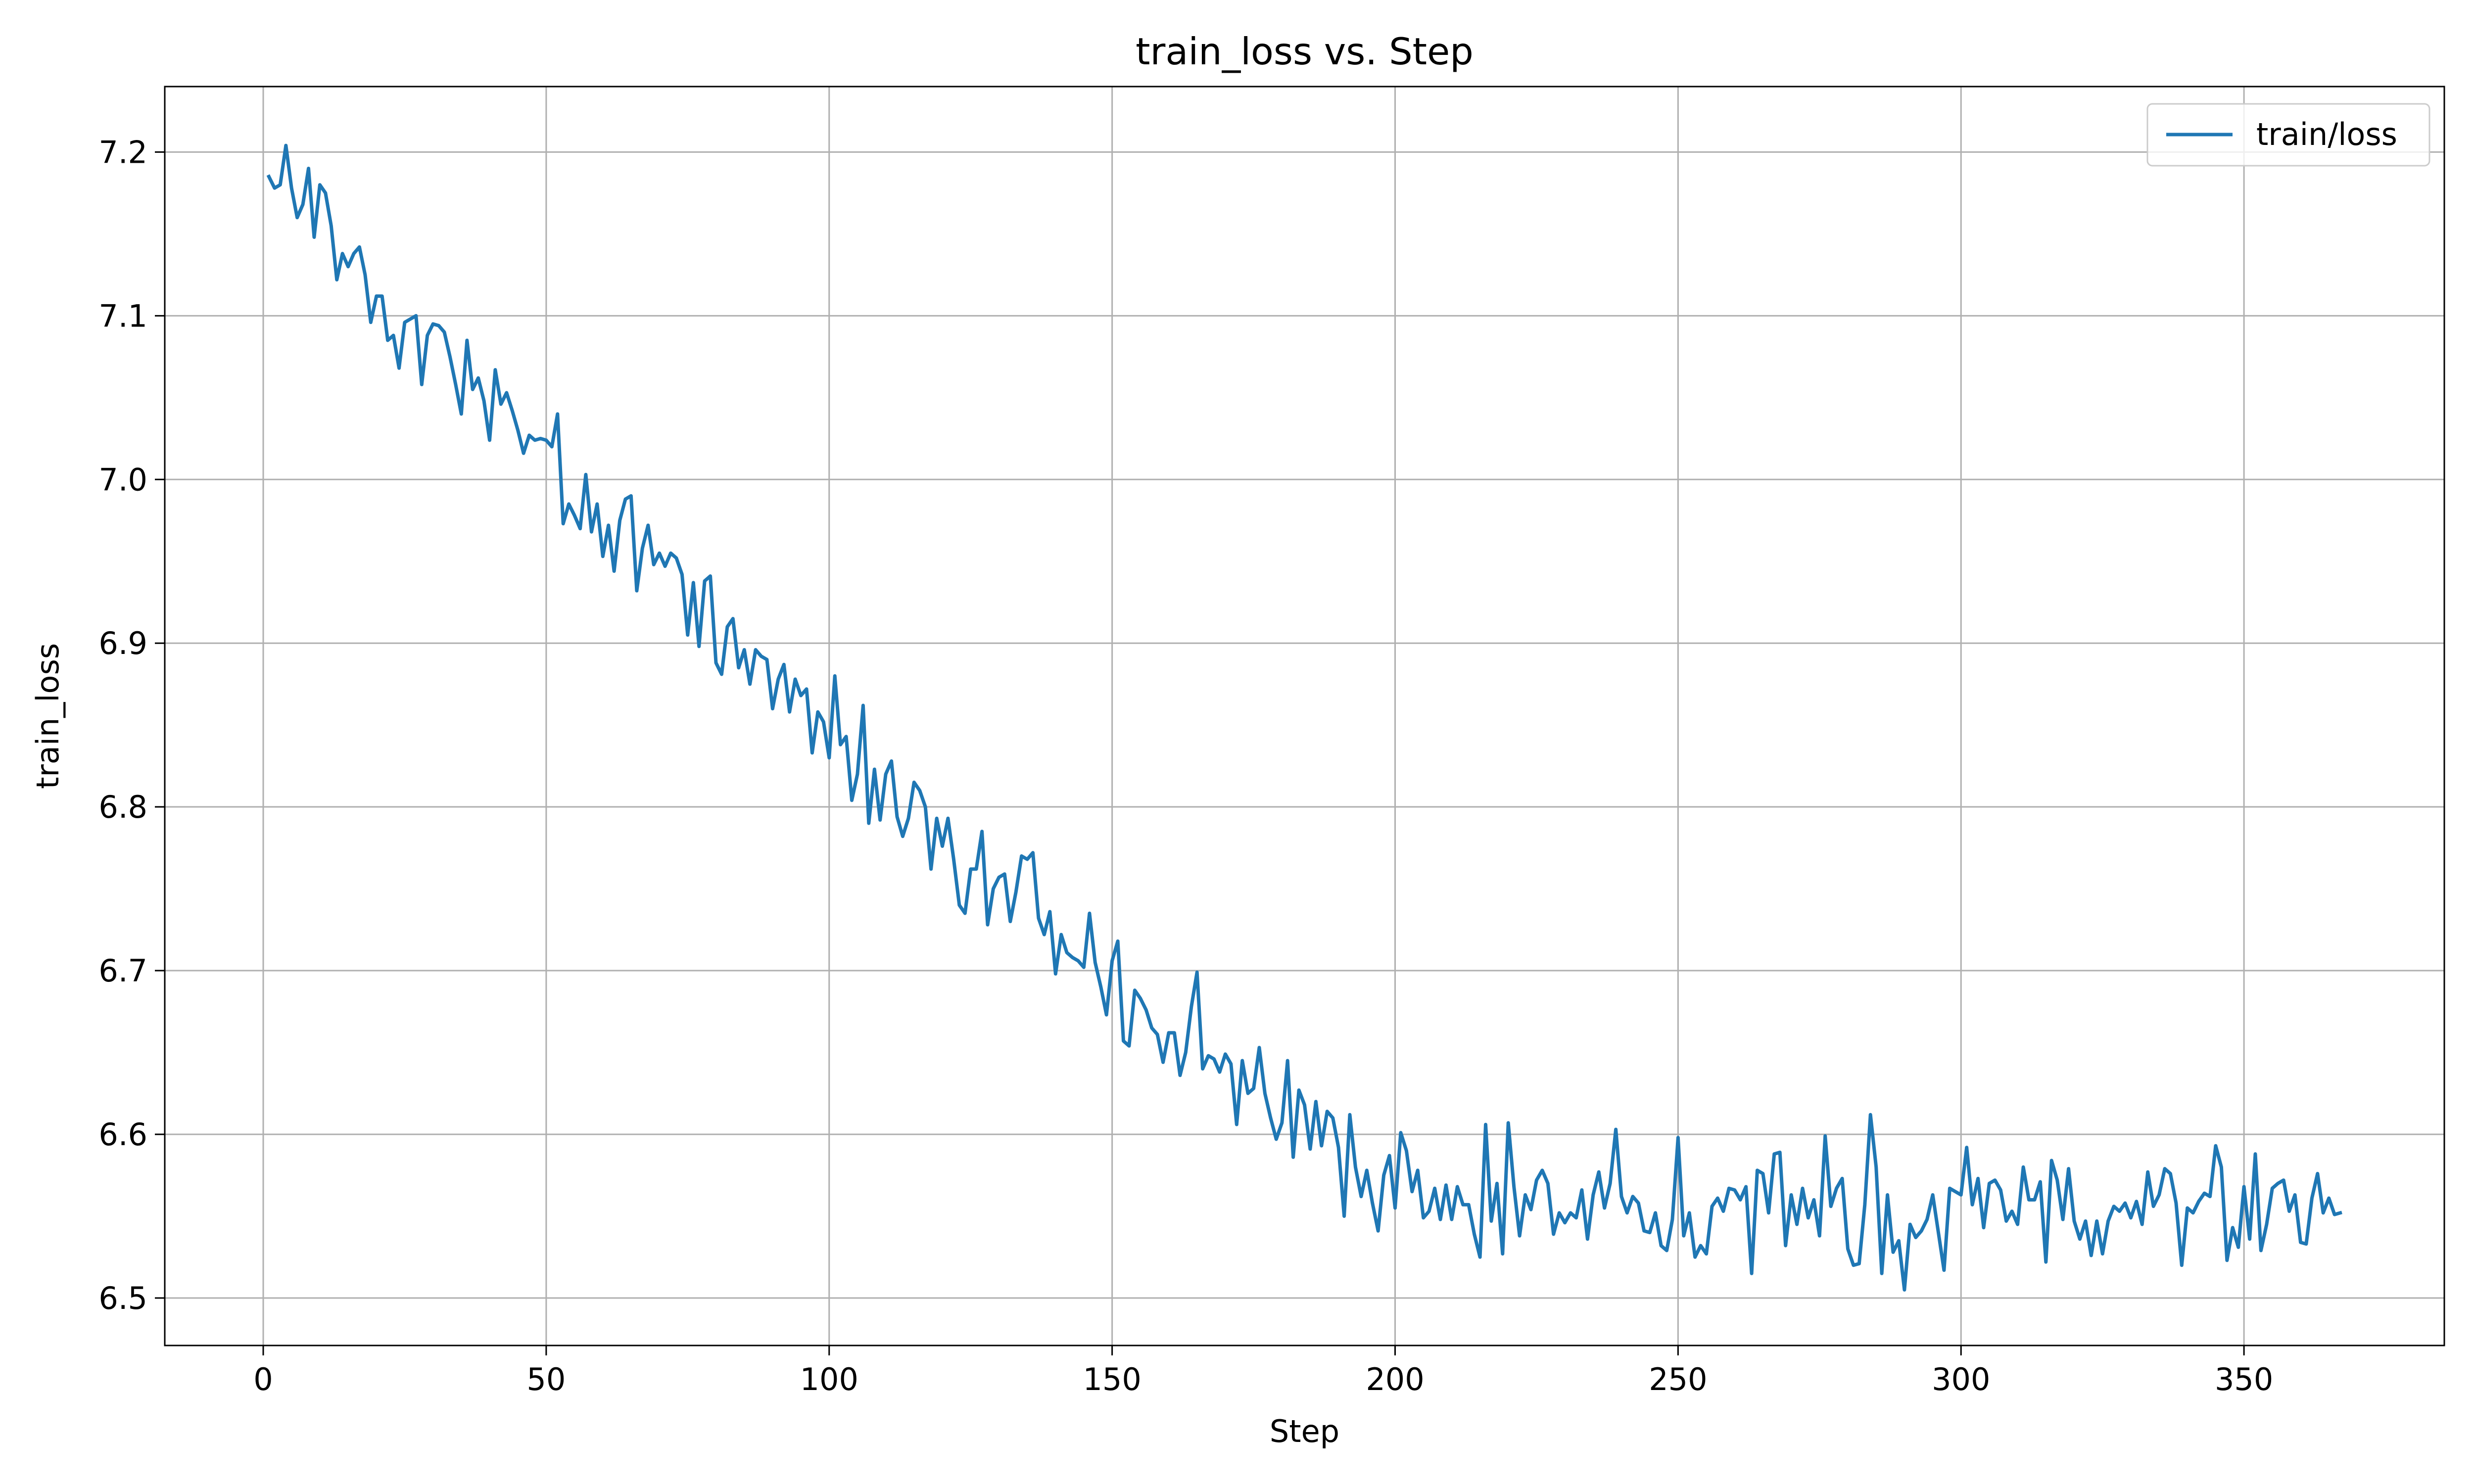  Describe the element at coordinates (123, 643) in the screenshot. I see `y-tick-label: 6.9` at that location.